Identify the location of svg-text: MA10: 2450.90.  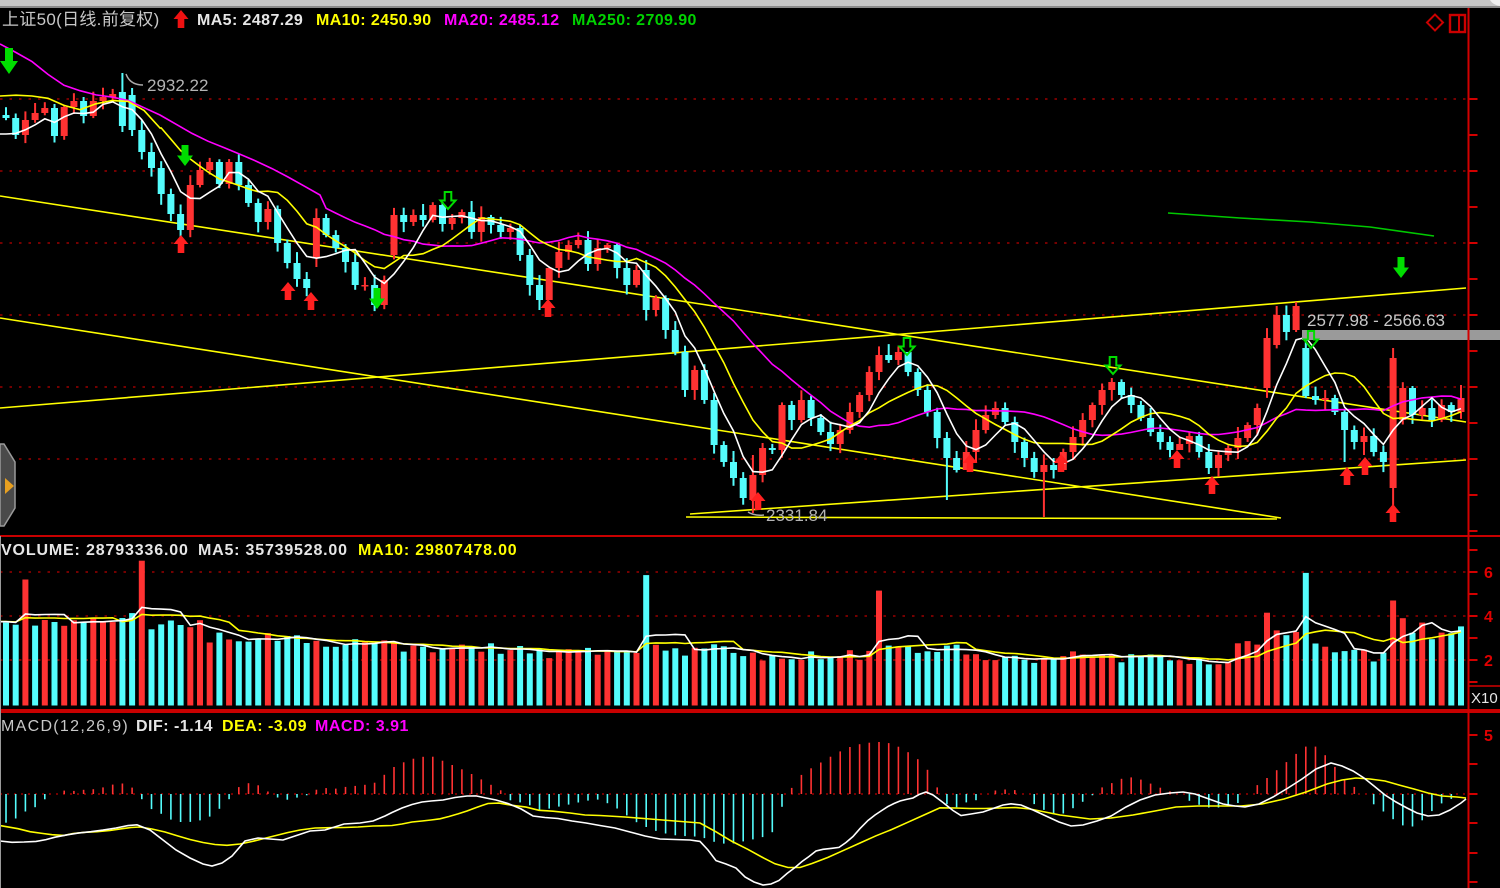
(374, 20).